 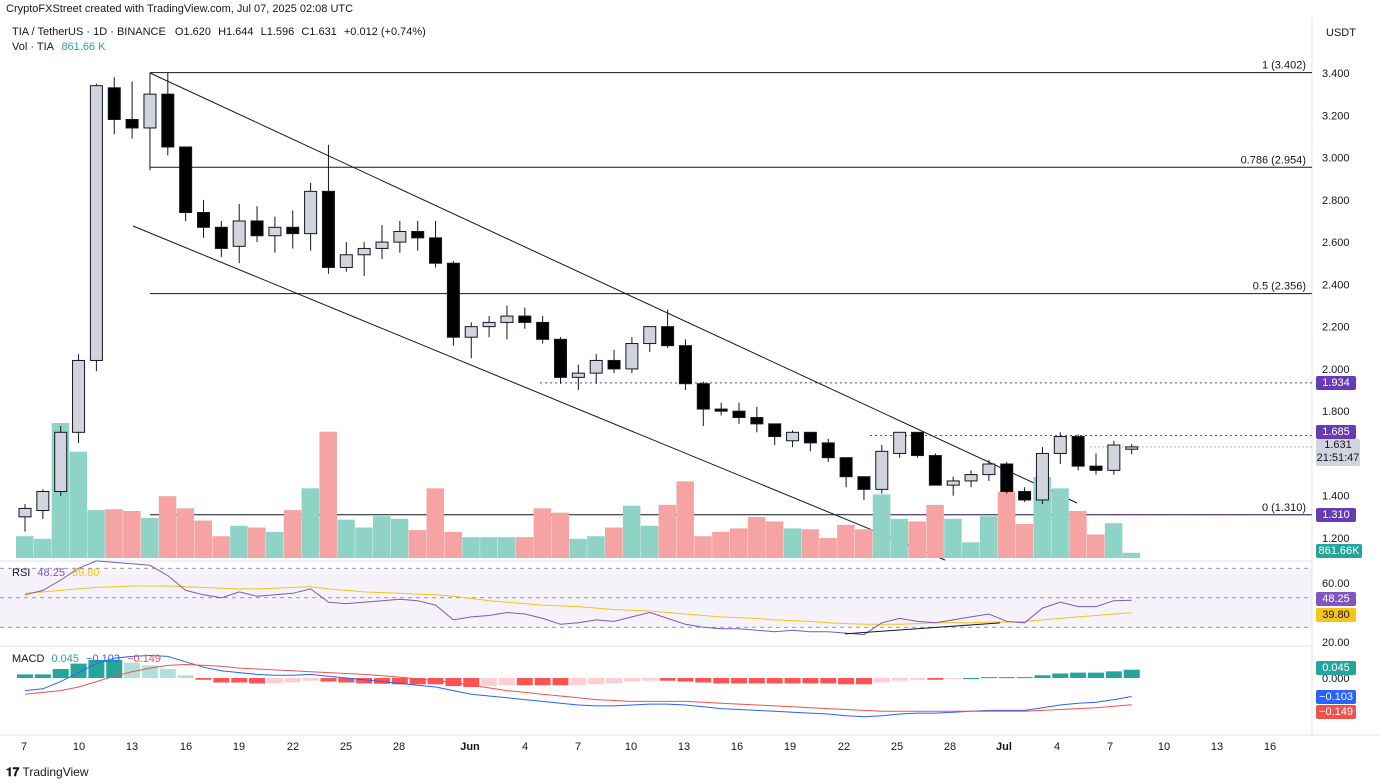 What do you see at coordinates (186, 747) in the screenshot?
I see `x-tick-label: 16` at bounding box center [186, 747].